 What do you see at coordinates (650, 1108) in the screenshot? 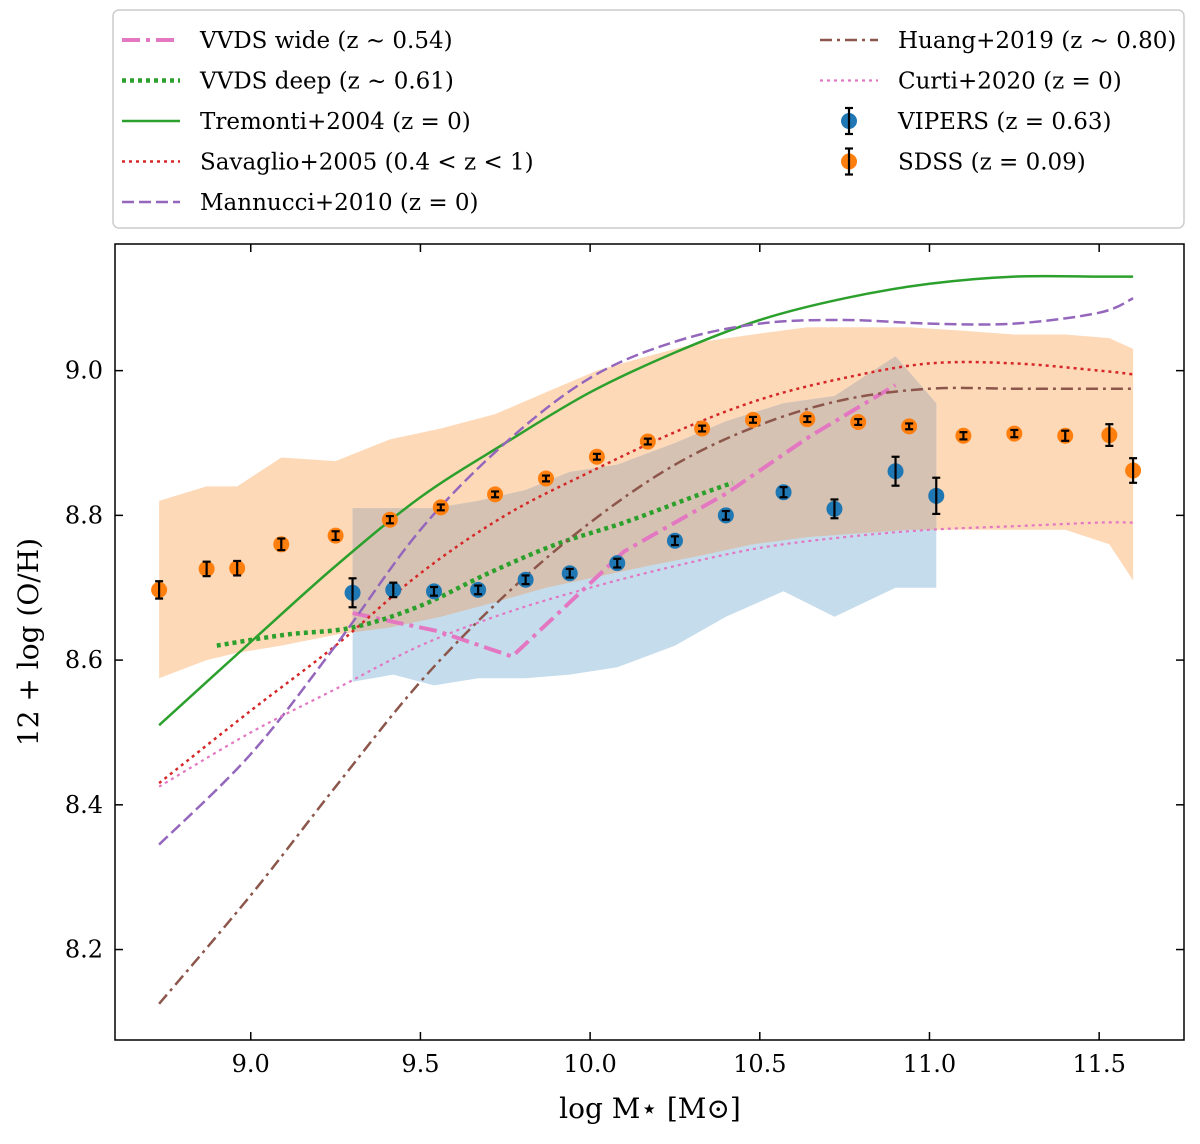
I see `x-axis-label: log M⋆ [M⊙]` at bounding box center [650, 1108].